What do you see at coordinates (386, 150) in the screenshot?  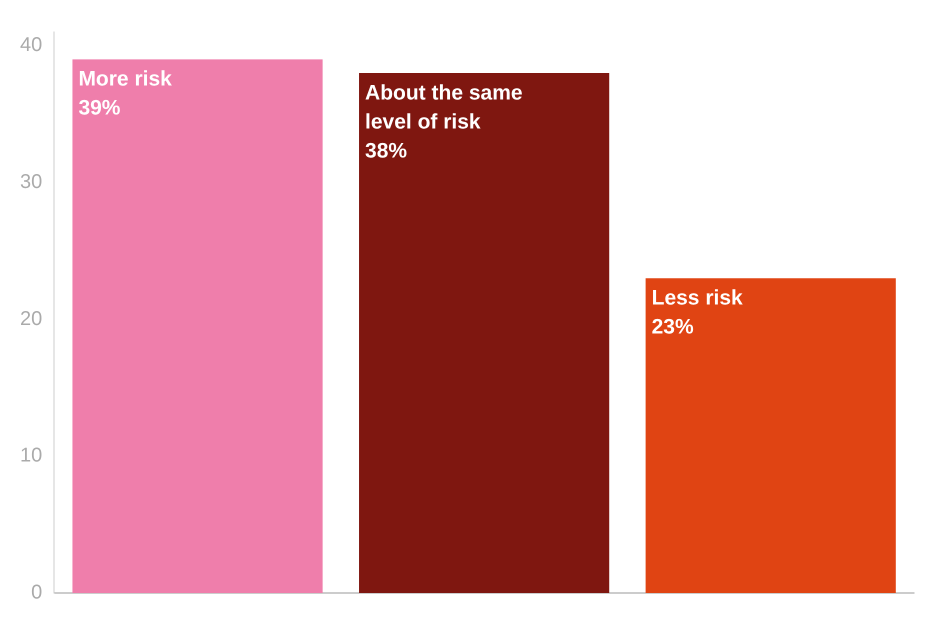 I see `data-label: 38%` at bounding box center [386, 150].